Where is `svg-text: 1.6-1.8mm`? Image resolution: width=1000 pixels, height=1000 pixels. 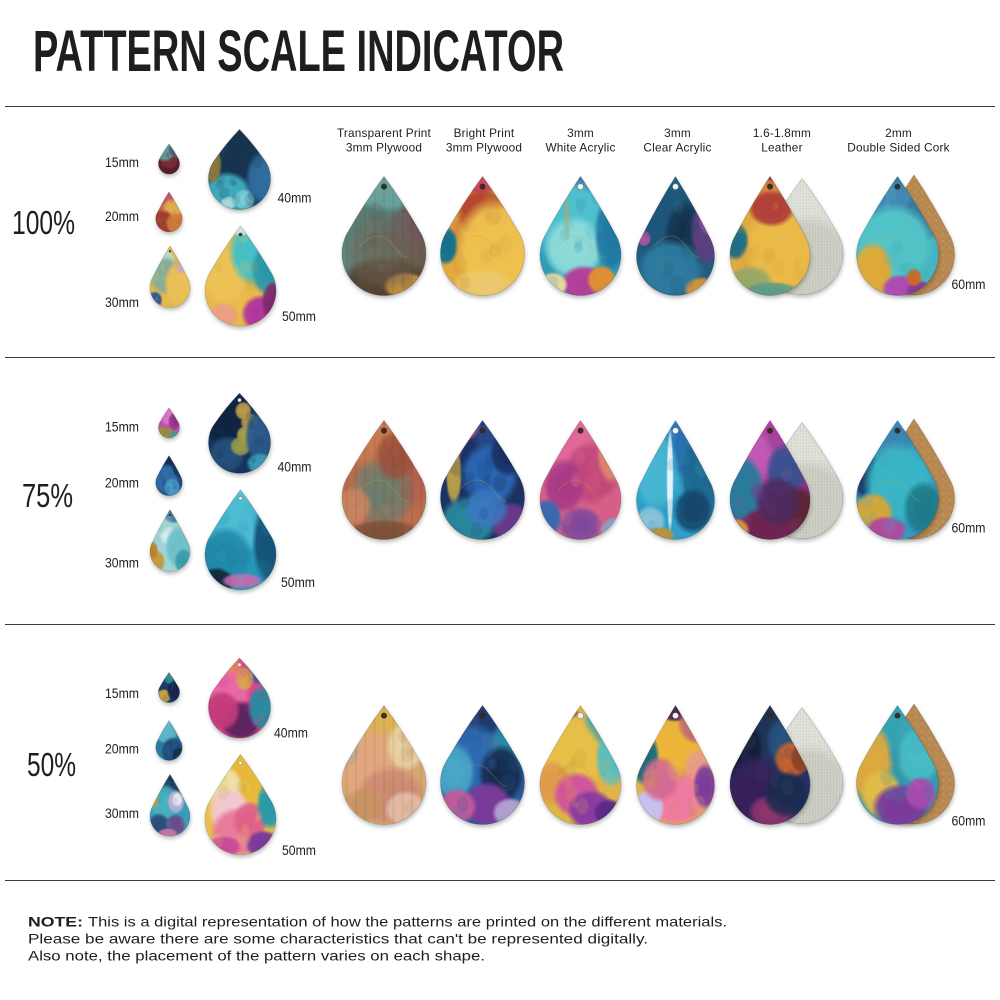 svg-text: 1.6-1.8mm is located at coordinates (782, 133).